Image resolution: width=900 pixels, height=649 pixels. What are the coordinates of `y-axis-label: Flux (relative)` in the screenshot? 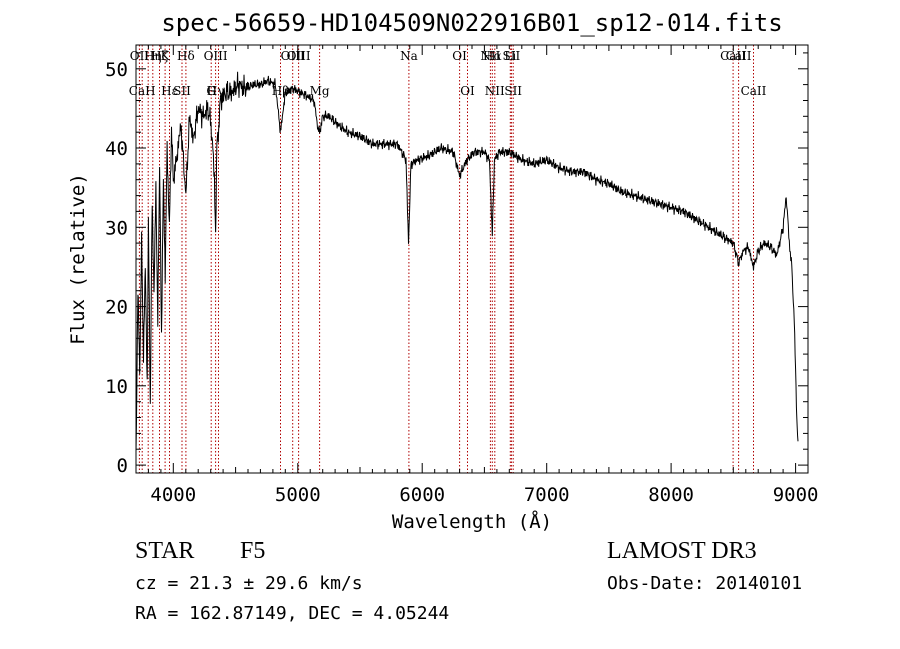 It's located at (78, 259).